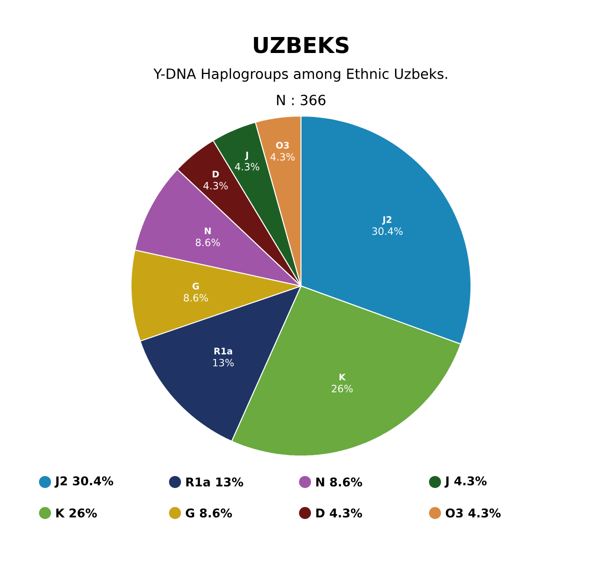 Image resolution: width=602 pixels, height=574 pixels. I want to click on legend-label: N, so click(320, 482).